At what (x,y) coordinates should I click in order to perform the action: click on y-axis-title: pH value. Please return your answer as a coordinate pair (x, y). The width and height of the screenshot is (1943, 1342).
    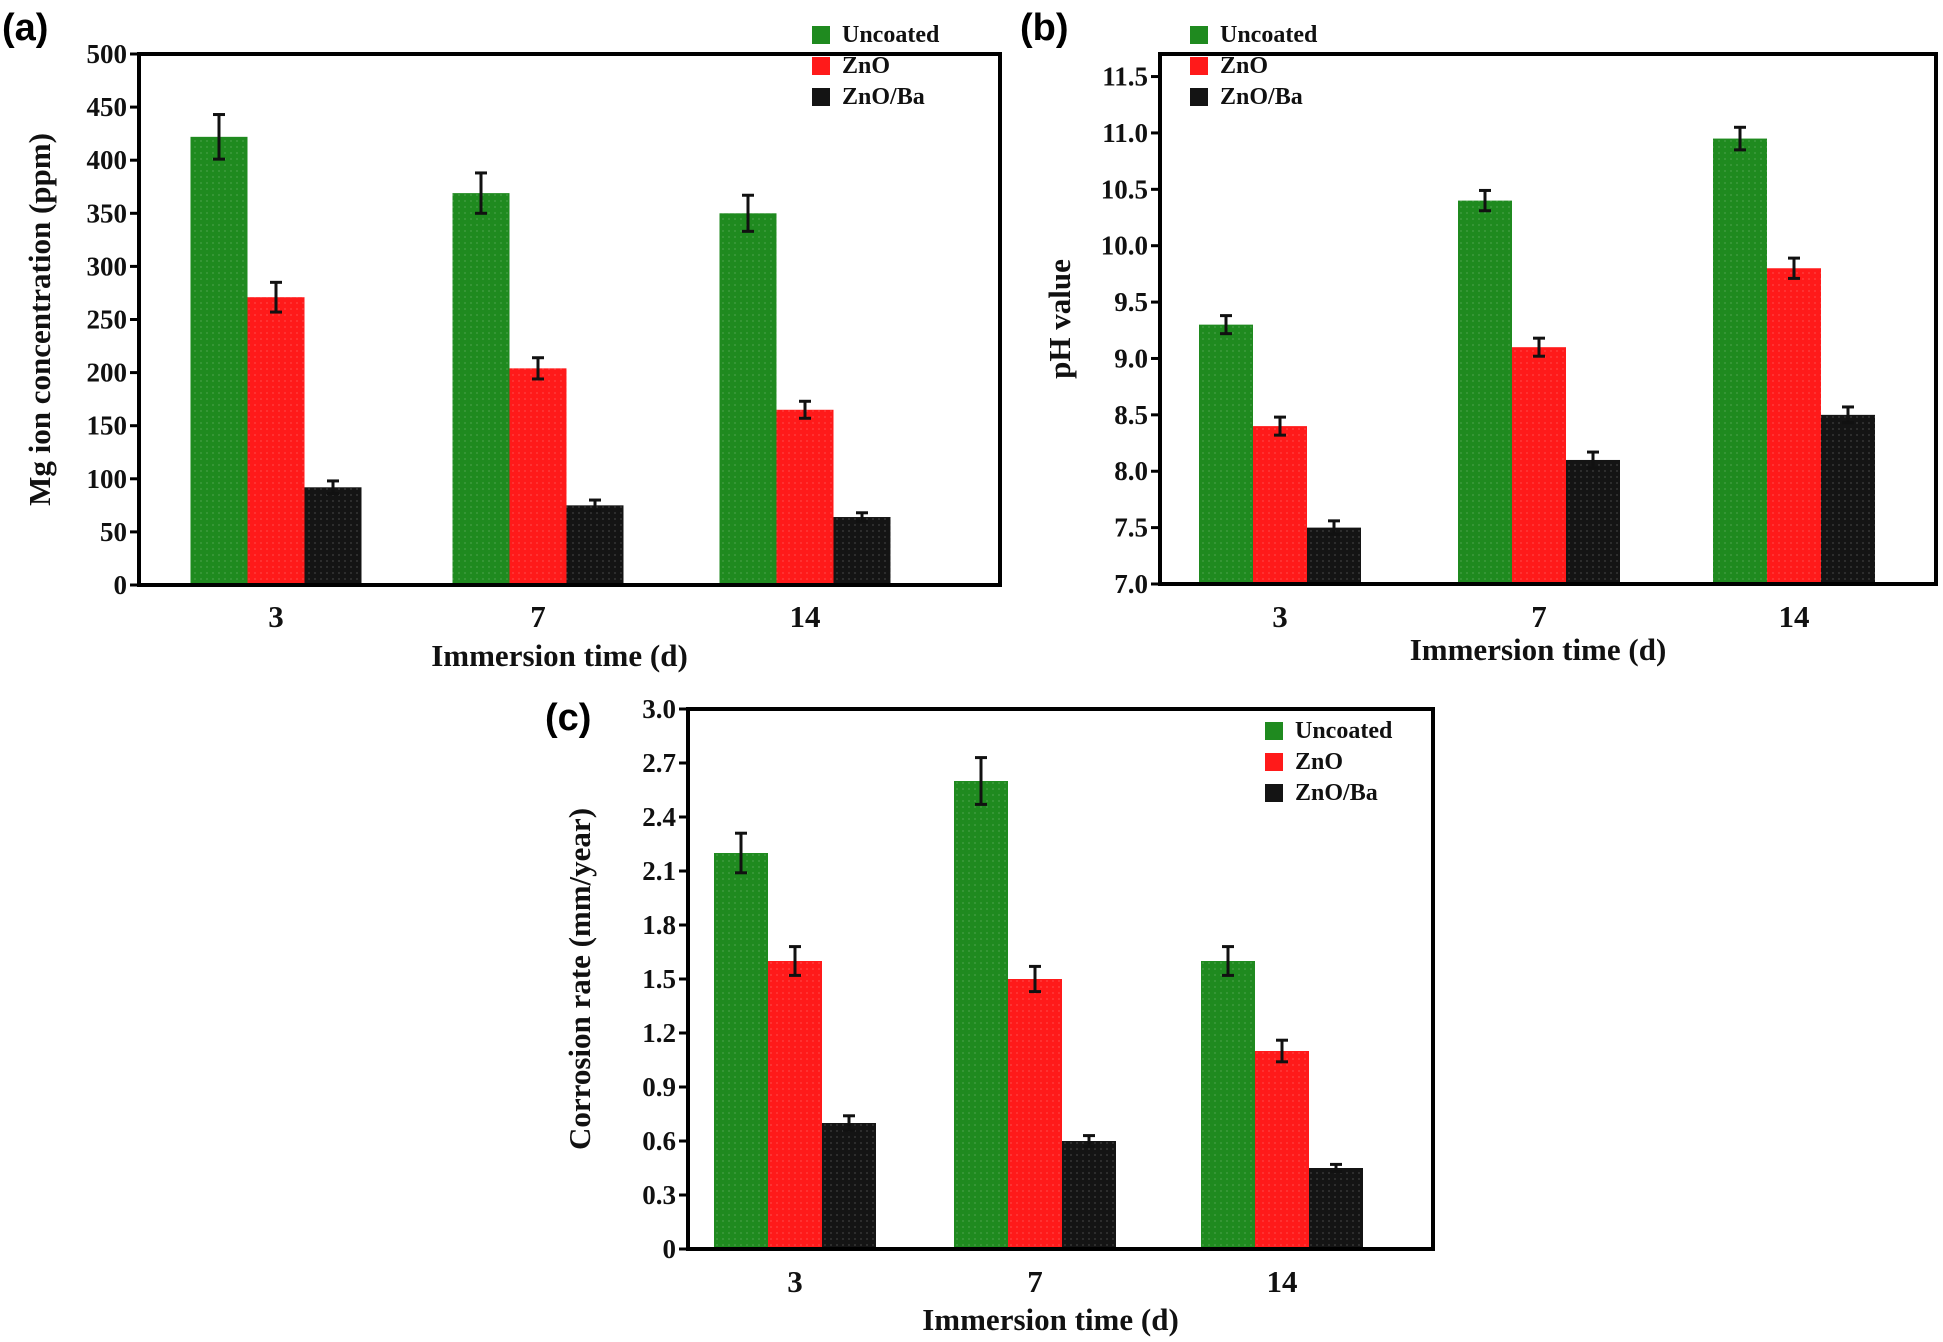
    Looking at the image, I should click on (1059, 319).